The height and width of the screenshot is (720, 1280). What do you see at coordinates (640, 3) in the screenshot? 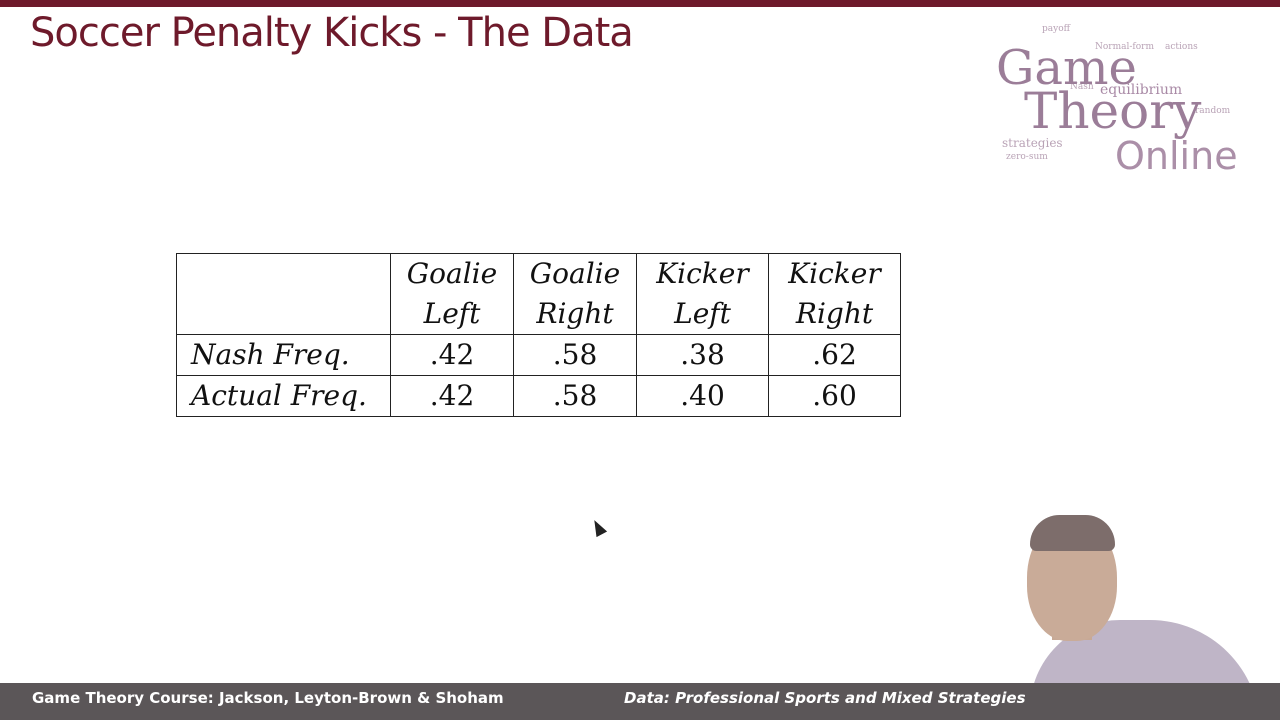
I see `top-accent-bar` at bounding box center [640, 3].